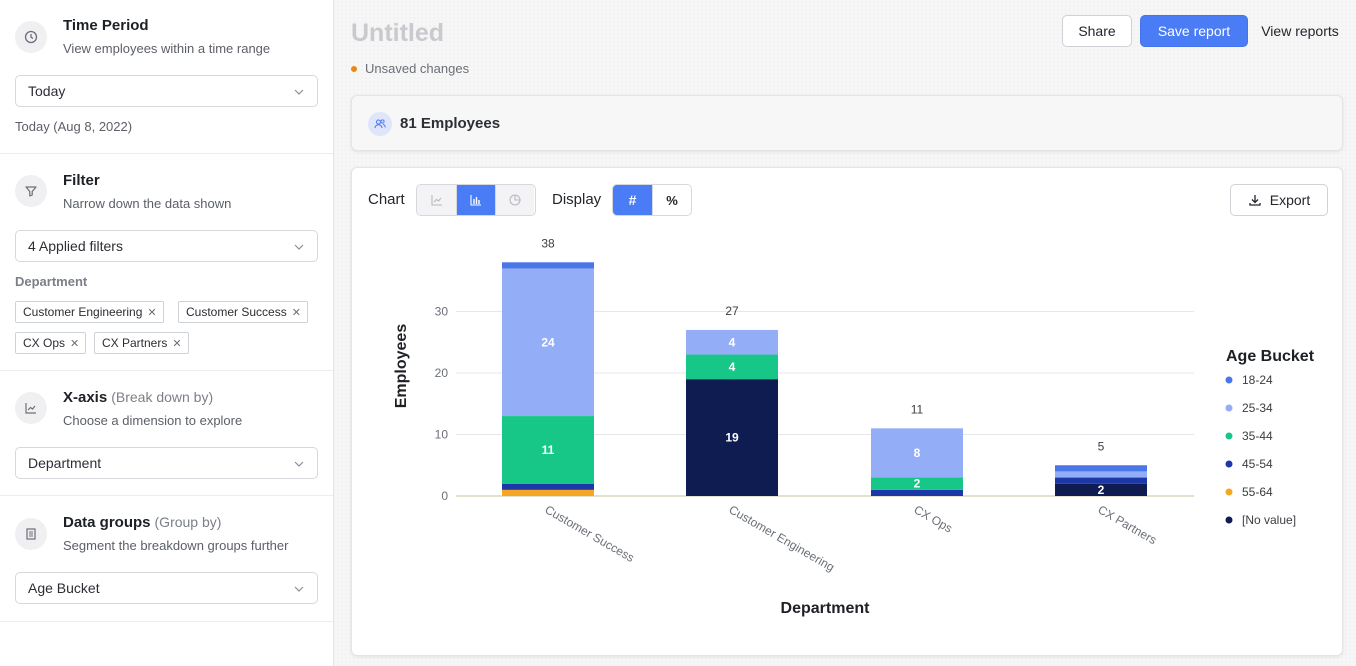 This screenshot has height=666, width=1356. Describe the element at coordinates (51, 281) in the screenshot. I see `filter-group-label: Department` at that location.